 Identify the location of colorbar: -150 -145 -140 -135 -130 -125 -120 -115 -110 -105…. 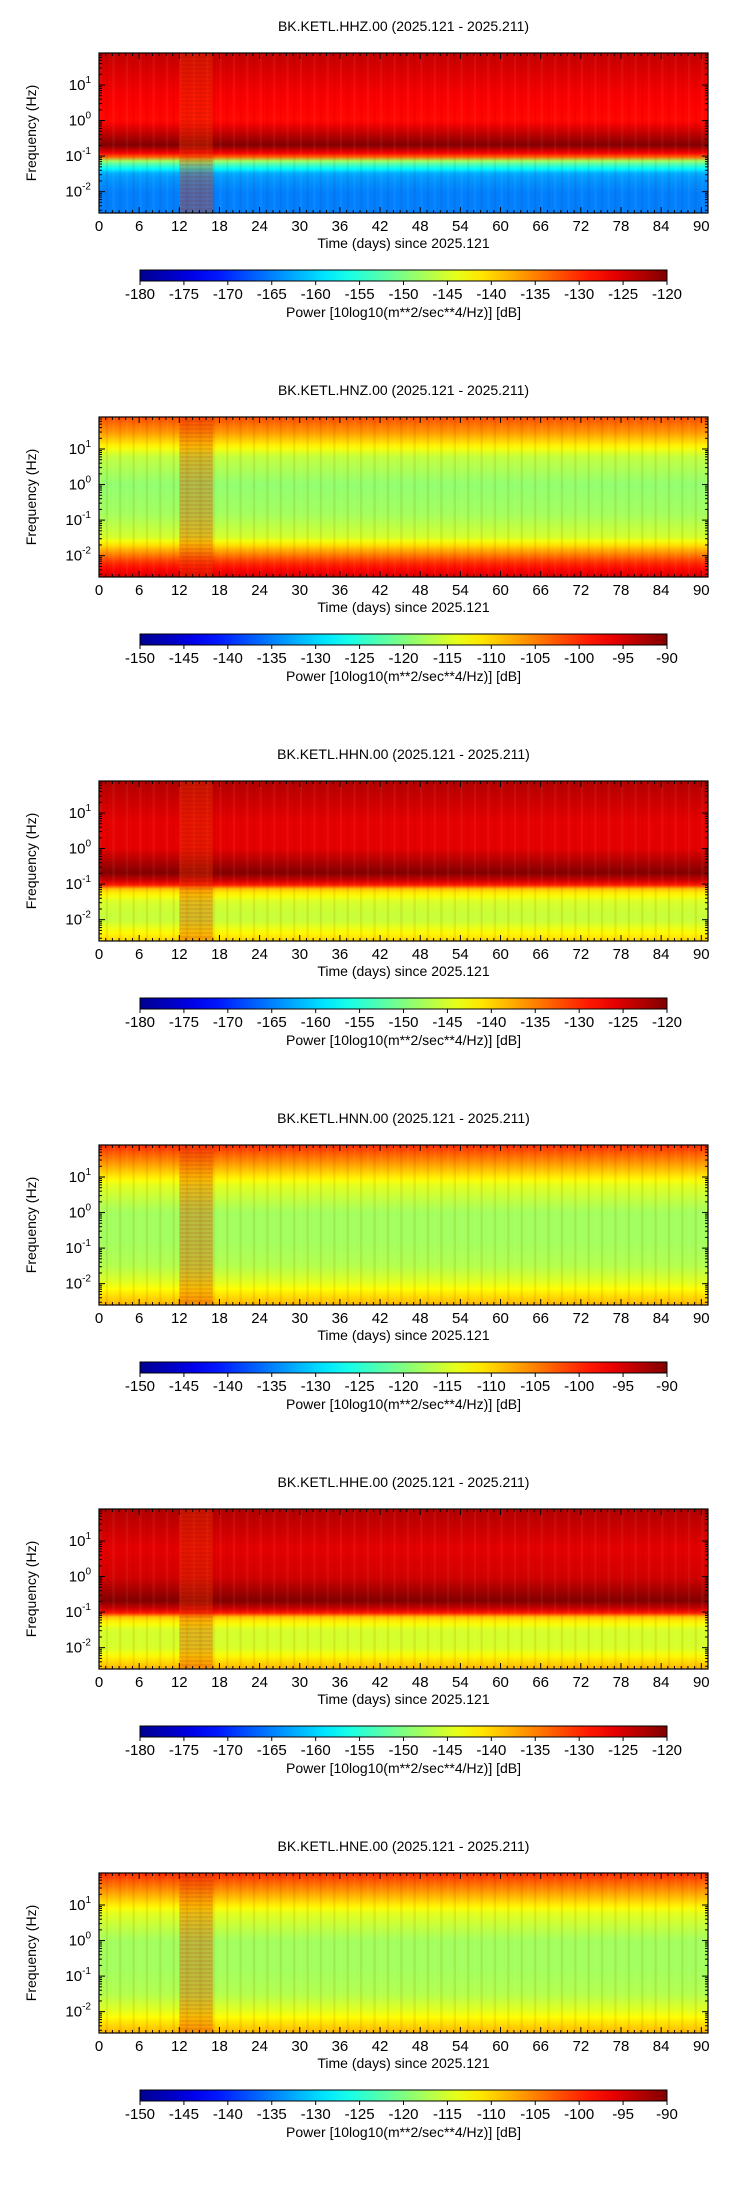
(401, 658).